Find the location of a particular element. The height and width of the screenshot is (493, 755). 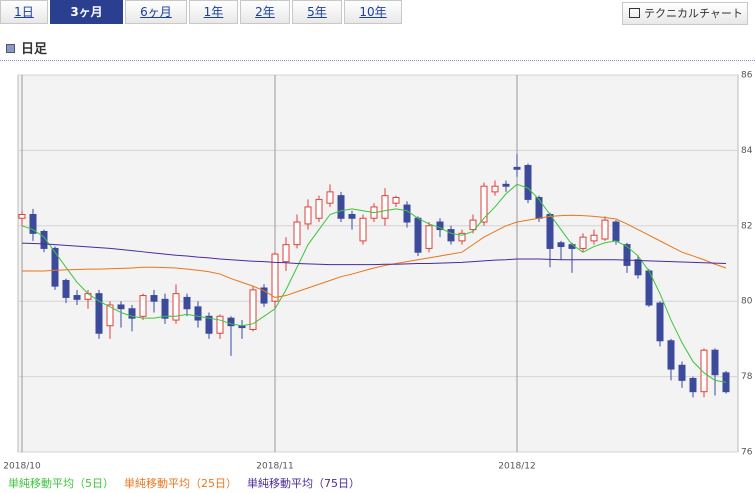

x-tick-label: 2018/10 is located at coordinates (22, 467).